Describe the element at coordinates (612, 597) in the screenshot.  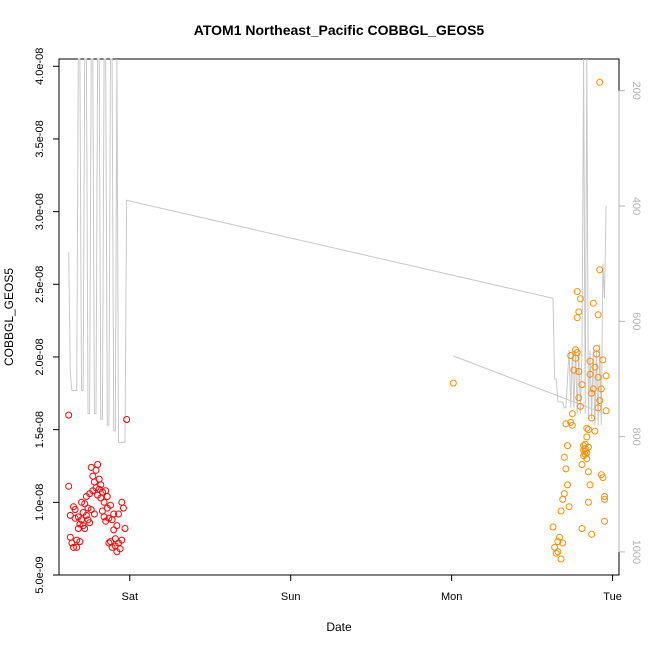
I see `x-tick-label: Tue` at that location.